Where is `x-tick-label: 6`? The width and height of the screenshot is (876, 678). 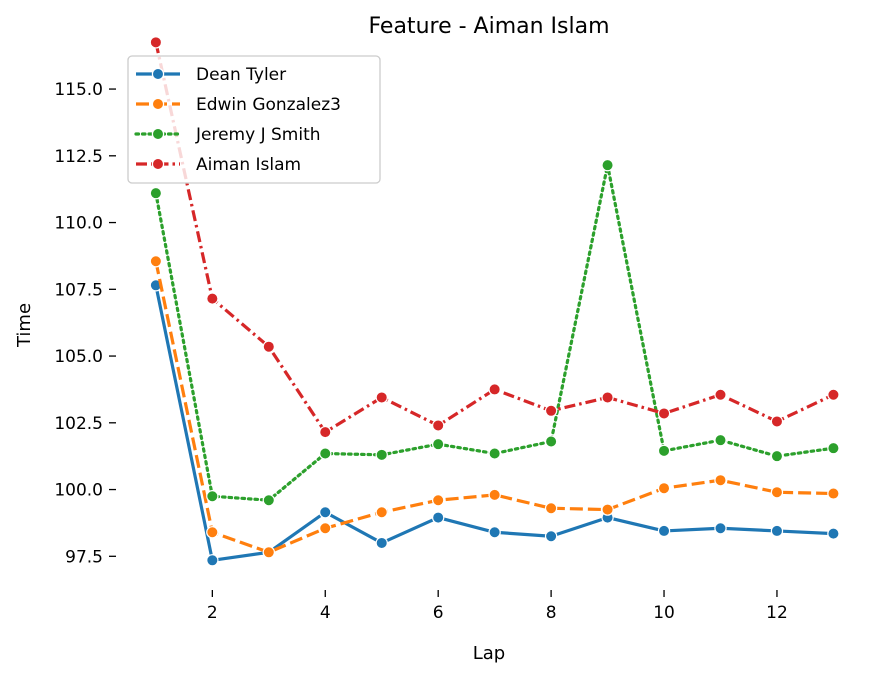 x-tick-label: 6 is located at coordinates (438, 613).